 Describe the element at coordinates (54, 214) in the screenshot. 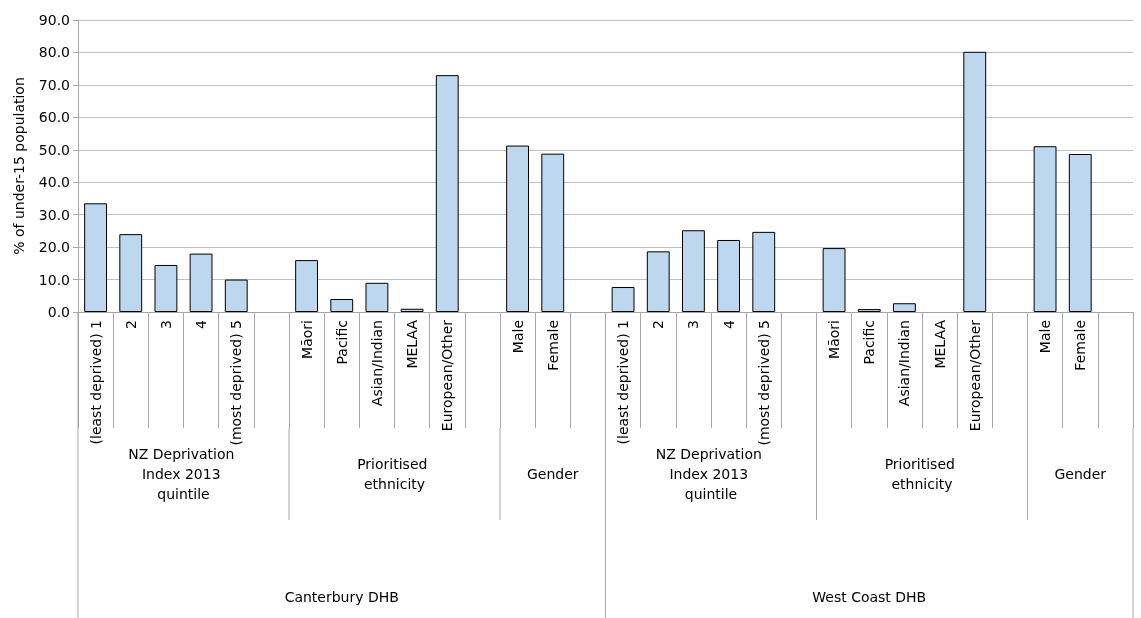

I see `y-tick-label: 30.0` at that location.